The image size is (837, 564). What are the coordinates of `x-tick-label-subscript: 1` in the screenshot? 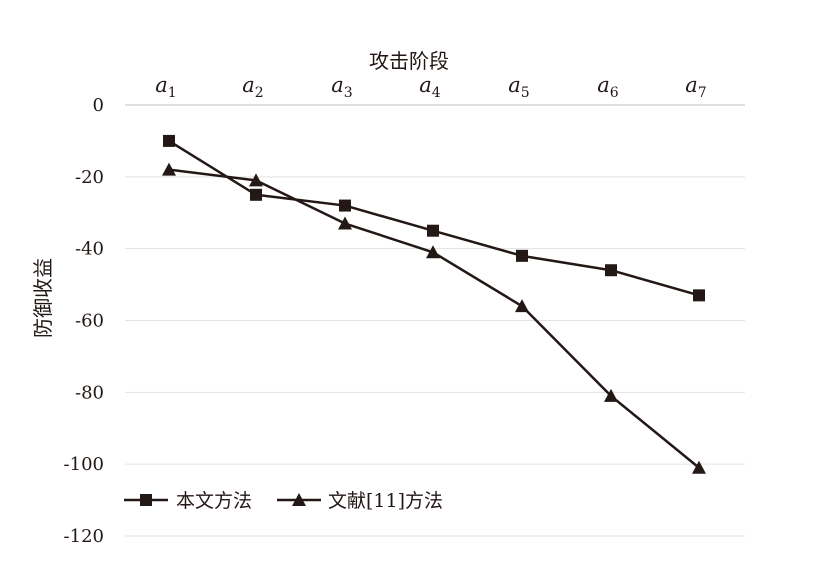 It's located at (172, 93).